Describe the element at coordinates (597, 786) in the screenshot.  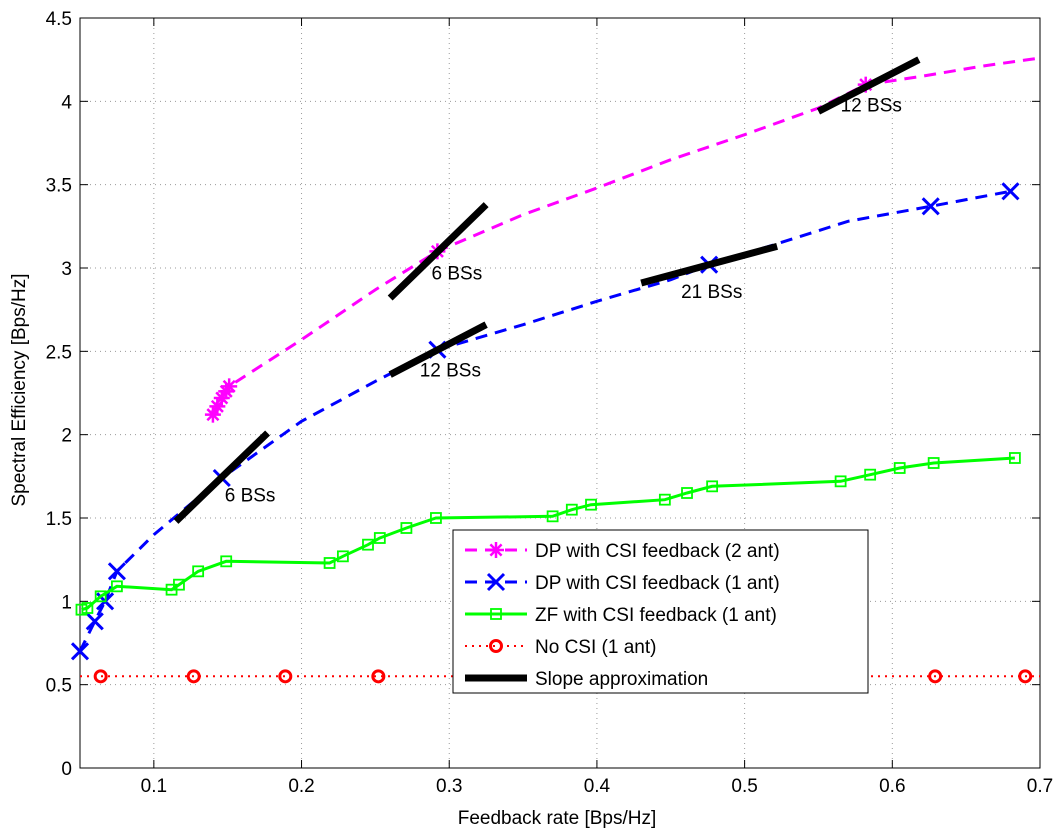
I see `x-tick-label: 0.4` at that location.